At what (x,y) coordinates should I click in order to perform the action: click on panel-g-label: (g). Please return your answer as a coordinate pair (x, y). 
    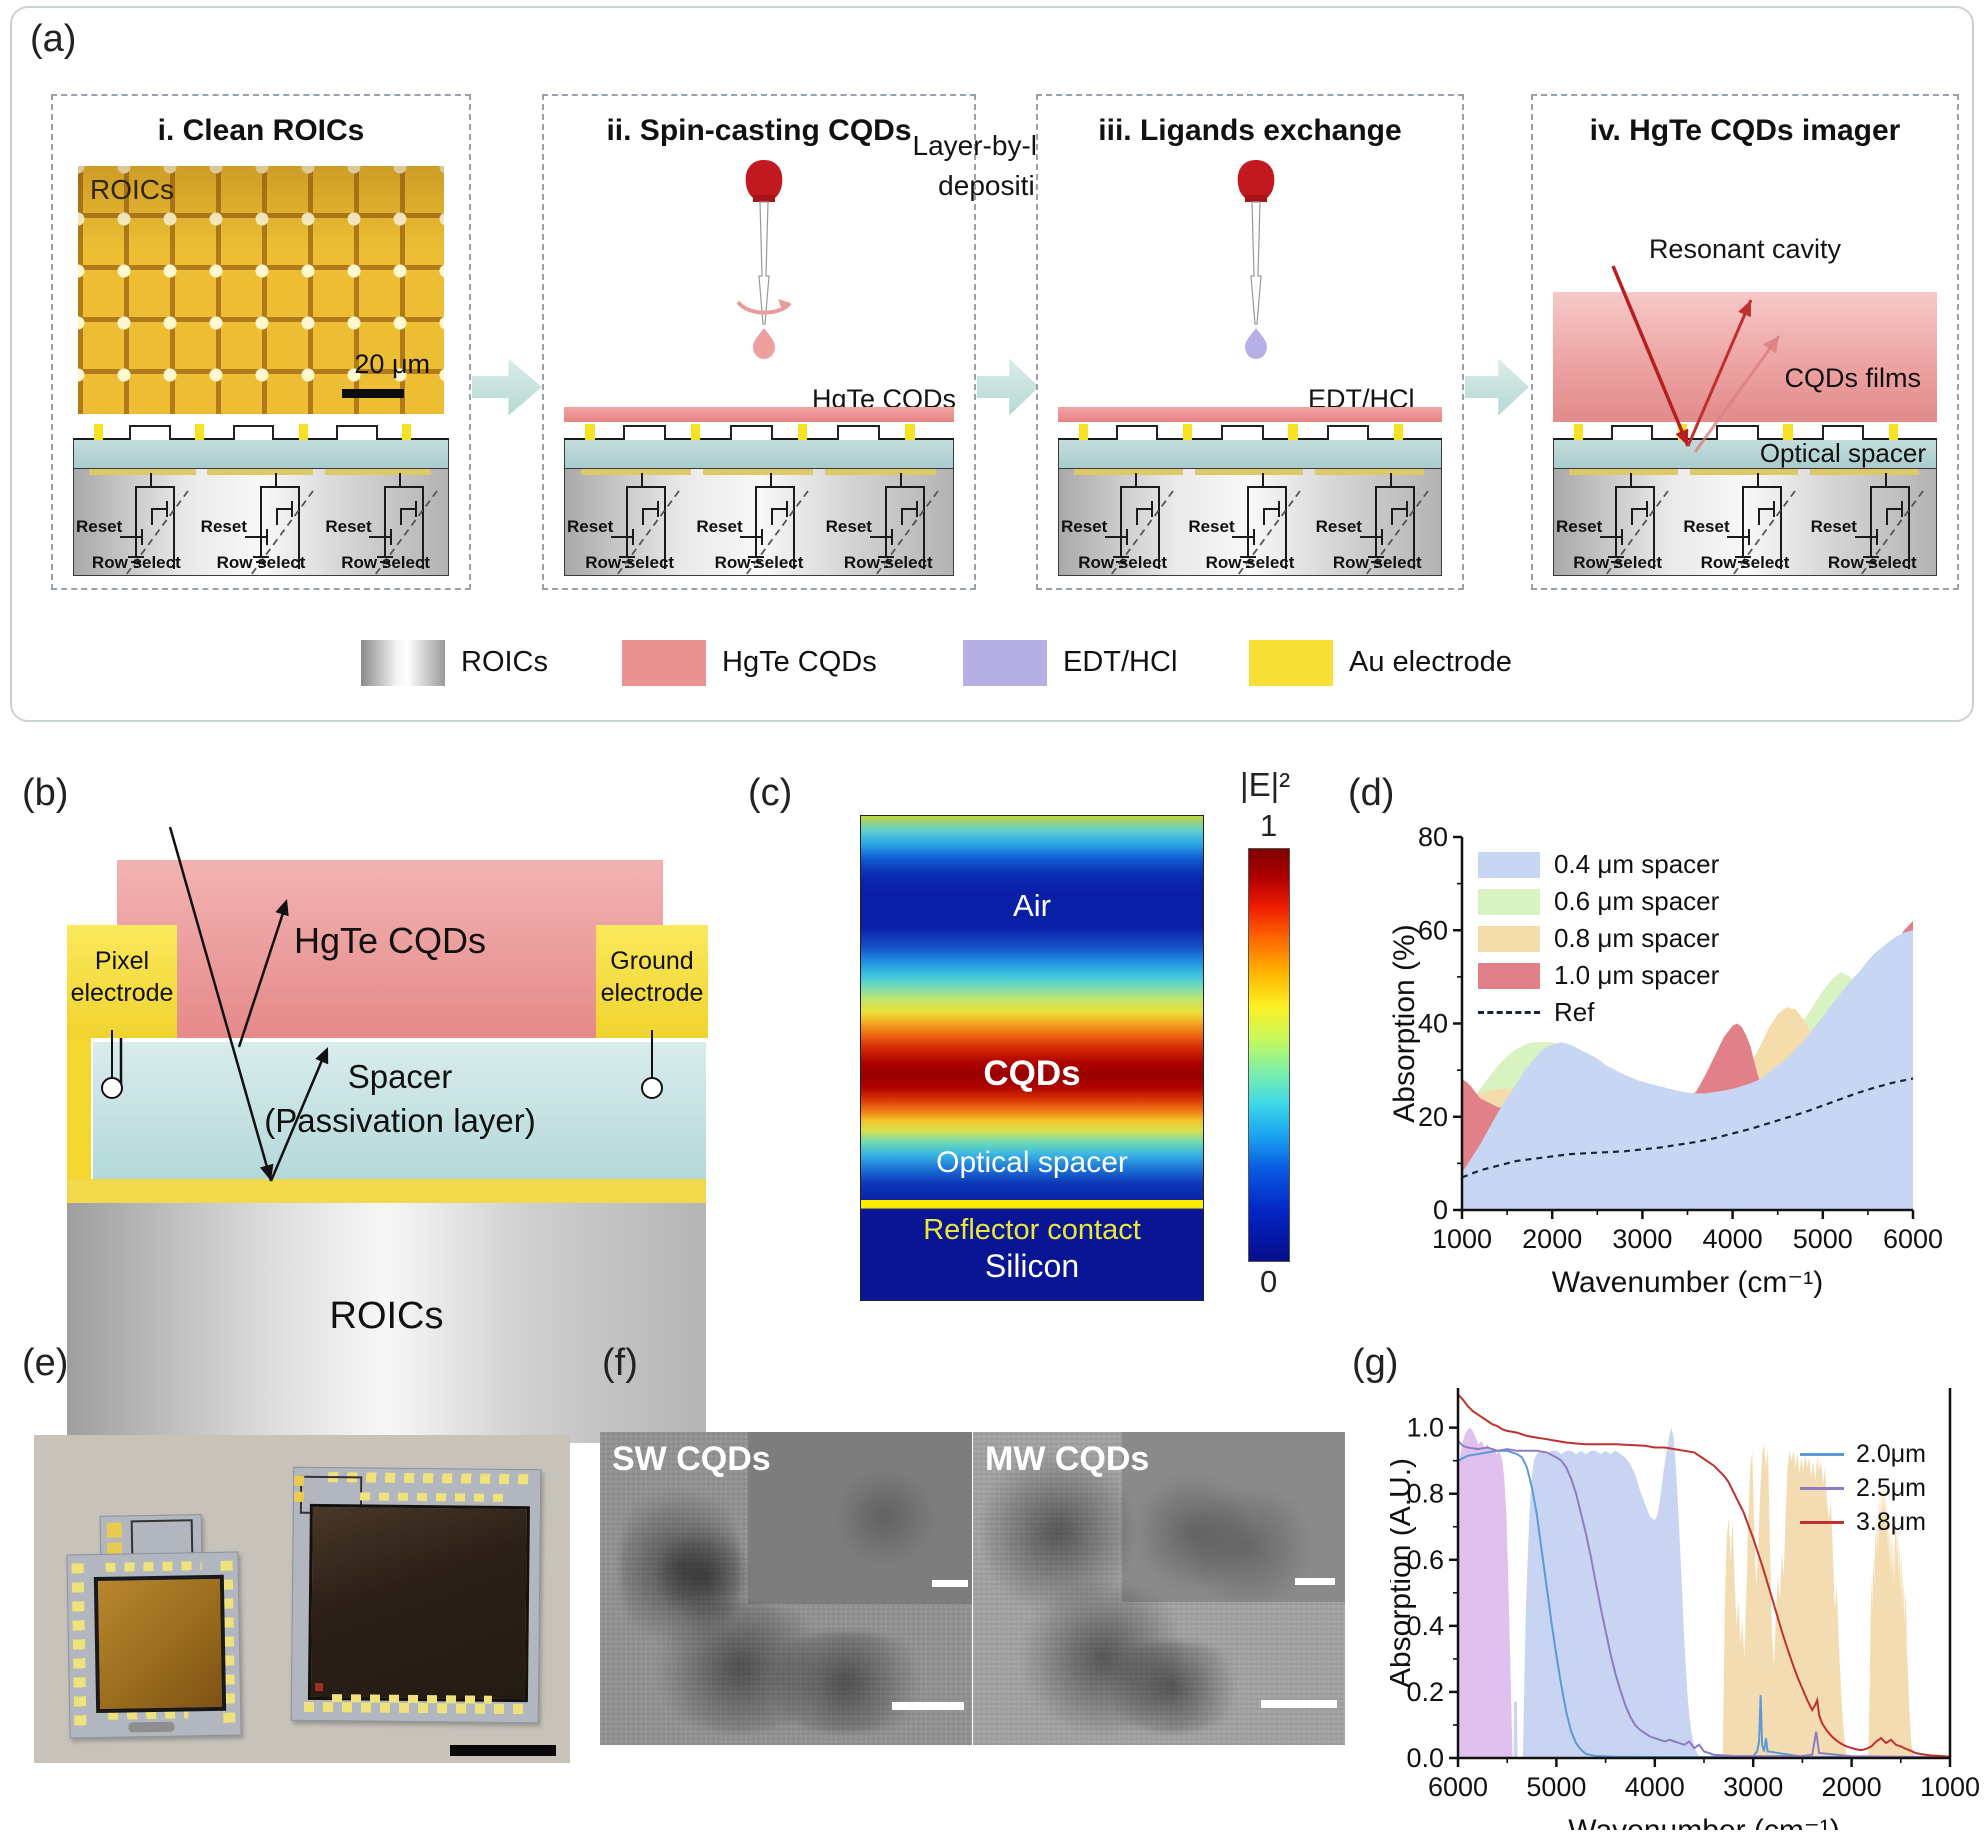
    Looking at the image, I should click on (1375, 1363).